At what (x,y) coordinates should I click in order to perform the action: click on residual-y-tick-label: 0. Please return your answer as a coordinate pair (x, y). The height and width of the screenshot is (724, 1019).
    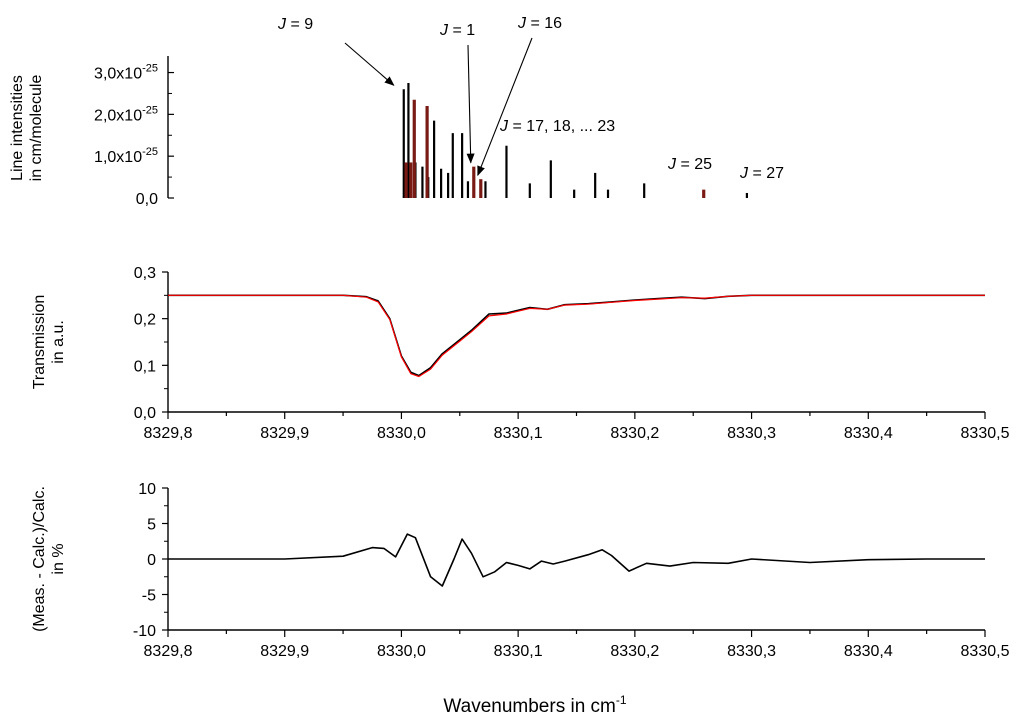
    Looking at the image, I should click on (151, 560).